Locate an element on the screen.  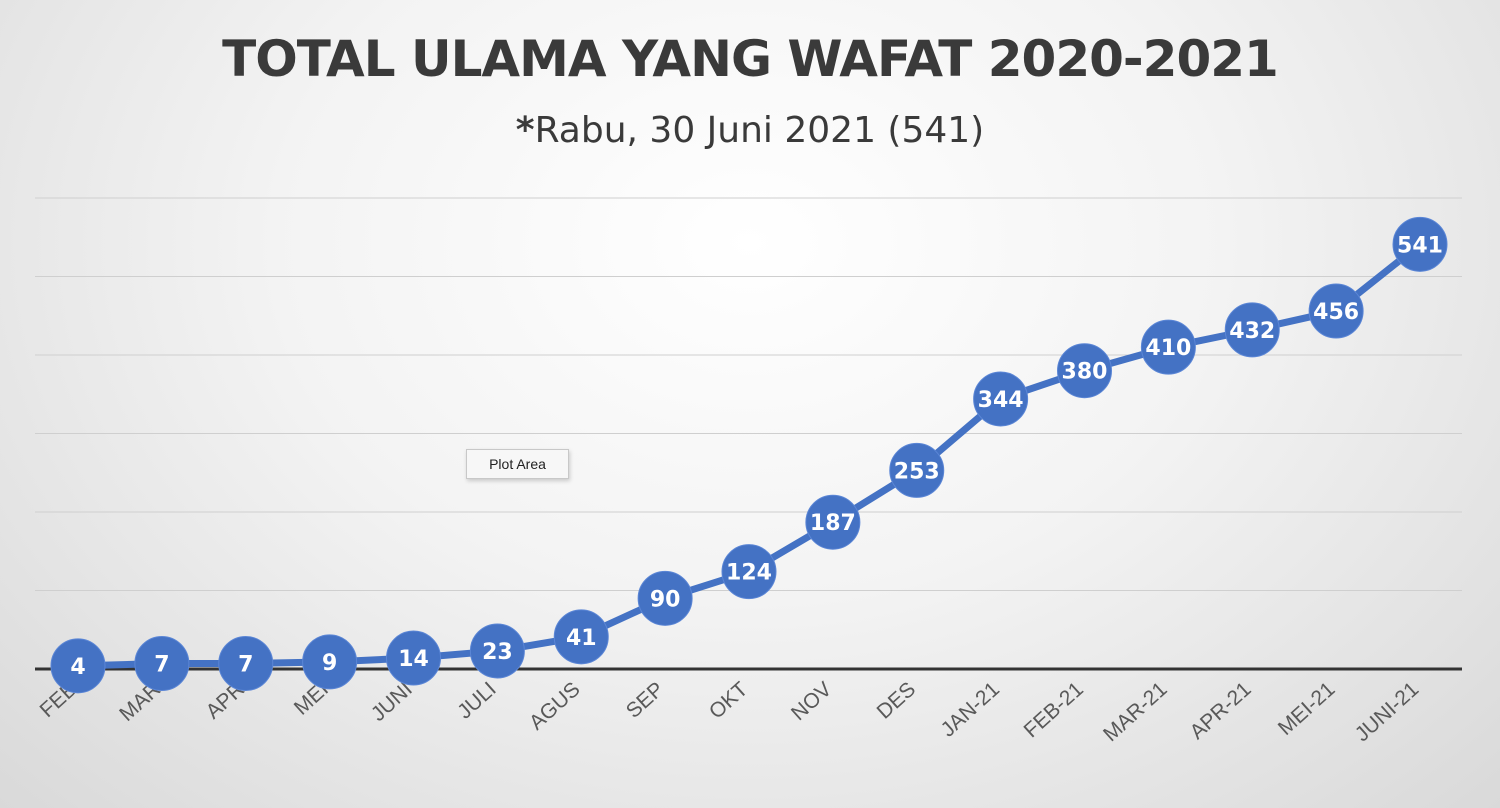
x-tick-label: JULI is located at coordinates (476, 701).